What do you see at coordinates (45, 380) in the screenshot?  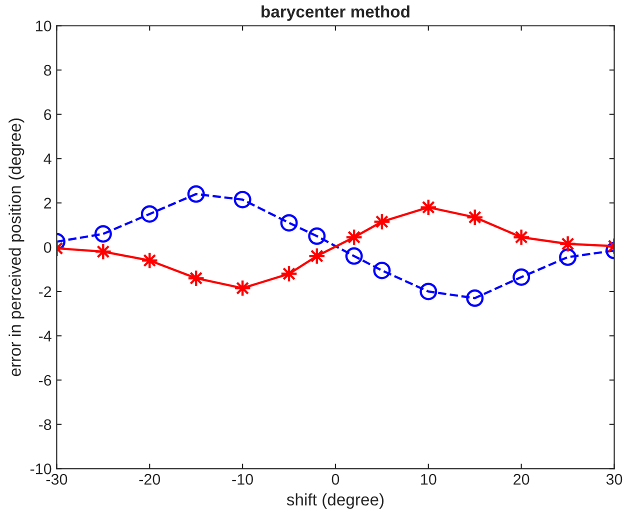 I see `y-tick-label: -6` at bounding box center [45, 380].